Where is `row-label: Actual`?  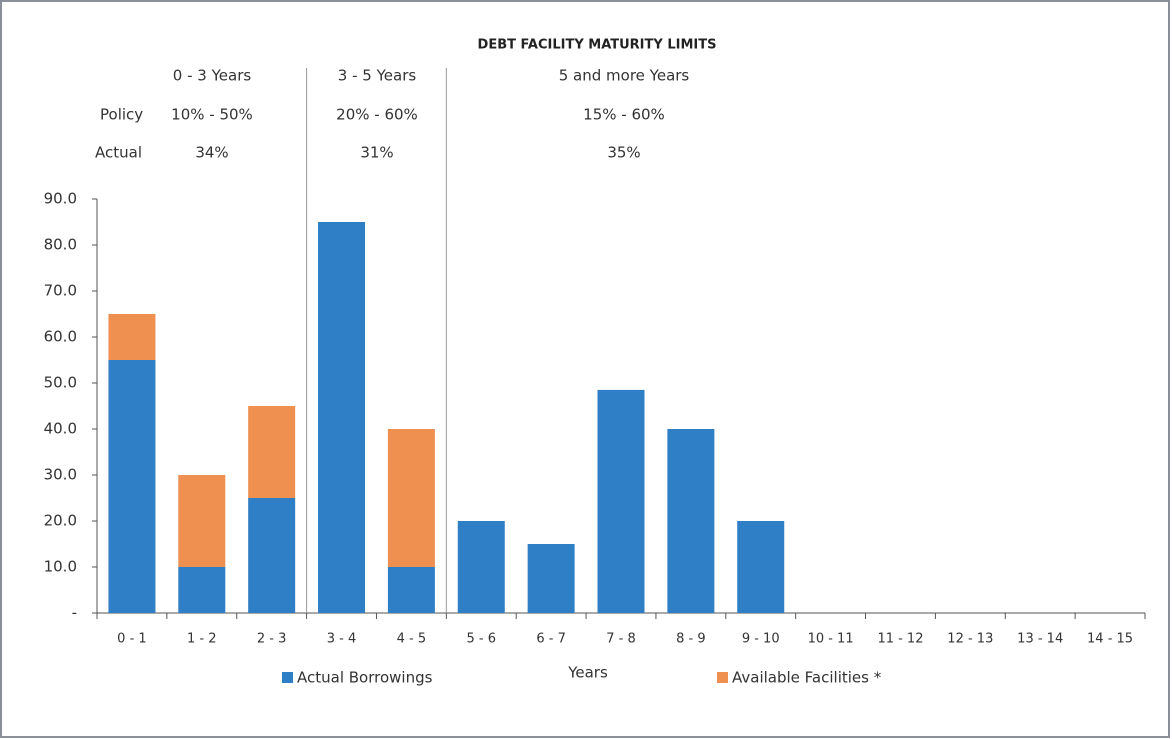
row-label: Actual is located at coordinates (118, 153).